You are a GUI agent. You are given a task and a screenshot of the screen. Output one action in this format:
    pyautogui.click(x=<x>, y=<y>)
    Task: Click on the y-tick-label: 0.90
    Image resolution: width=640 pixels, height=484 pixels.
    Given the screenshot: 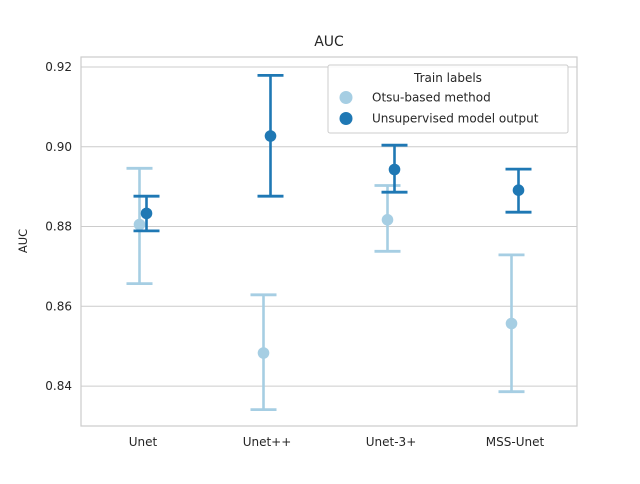 What is the action you would take?
    pyautogui.click(x=58, y=147)
    